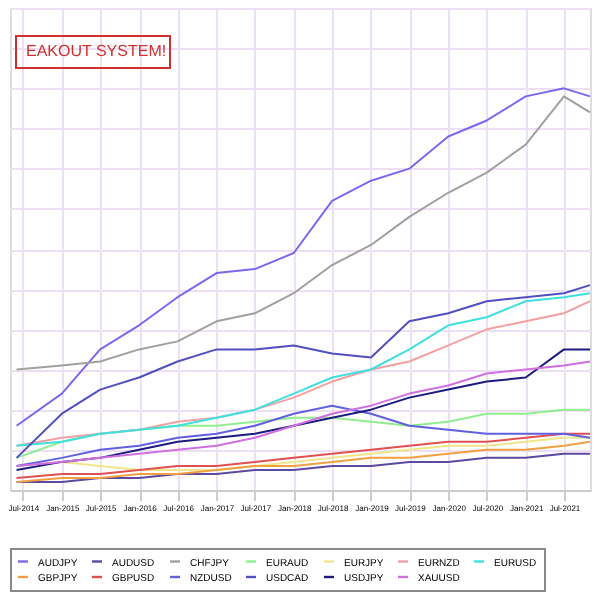 This screenshot has width=600, height=600. I want to click on text: EAKOUT SYSTEM!, so click(96, 51).